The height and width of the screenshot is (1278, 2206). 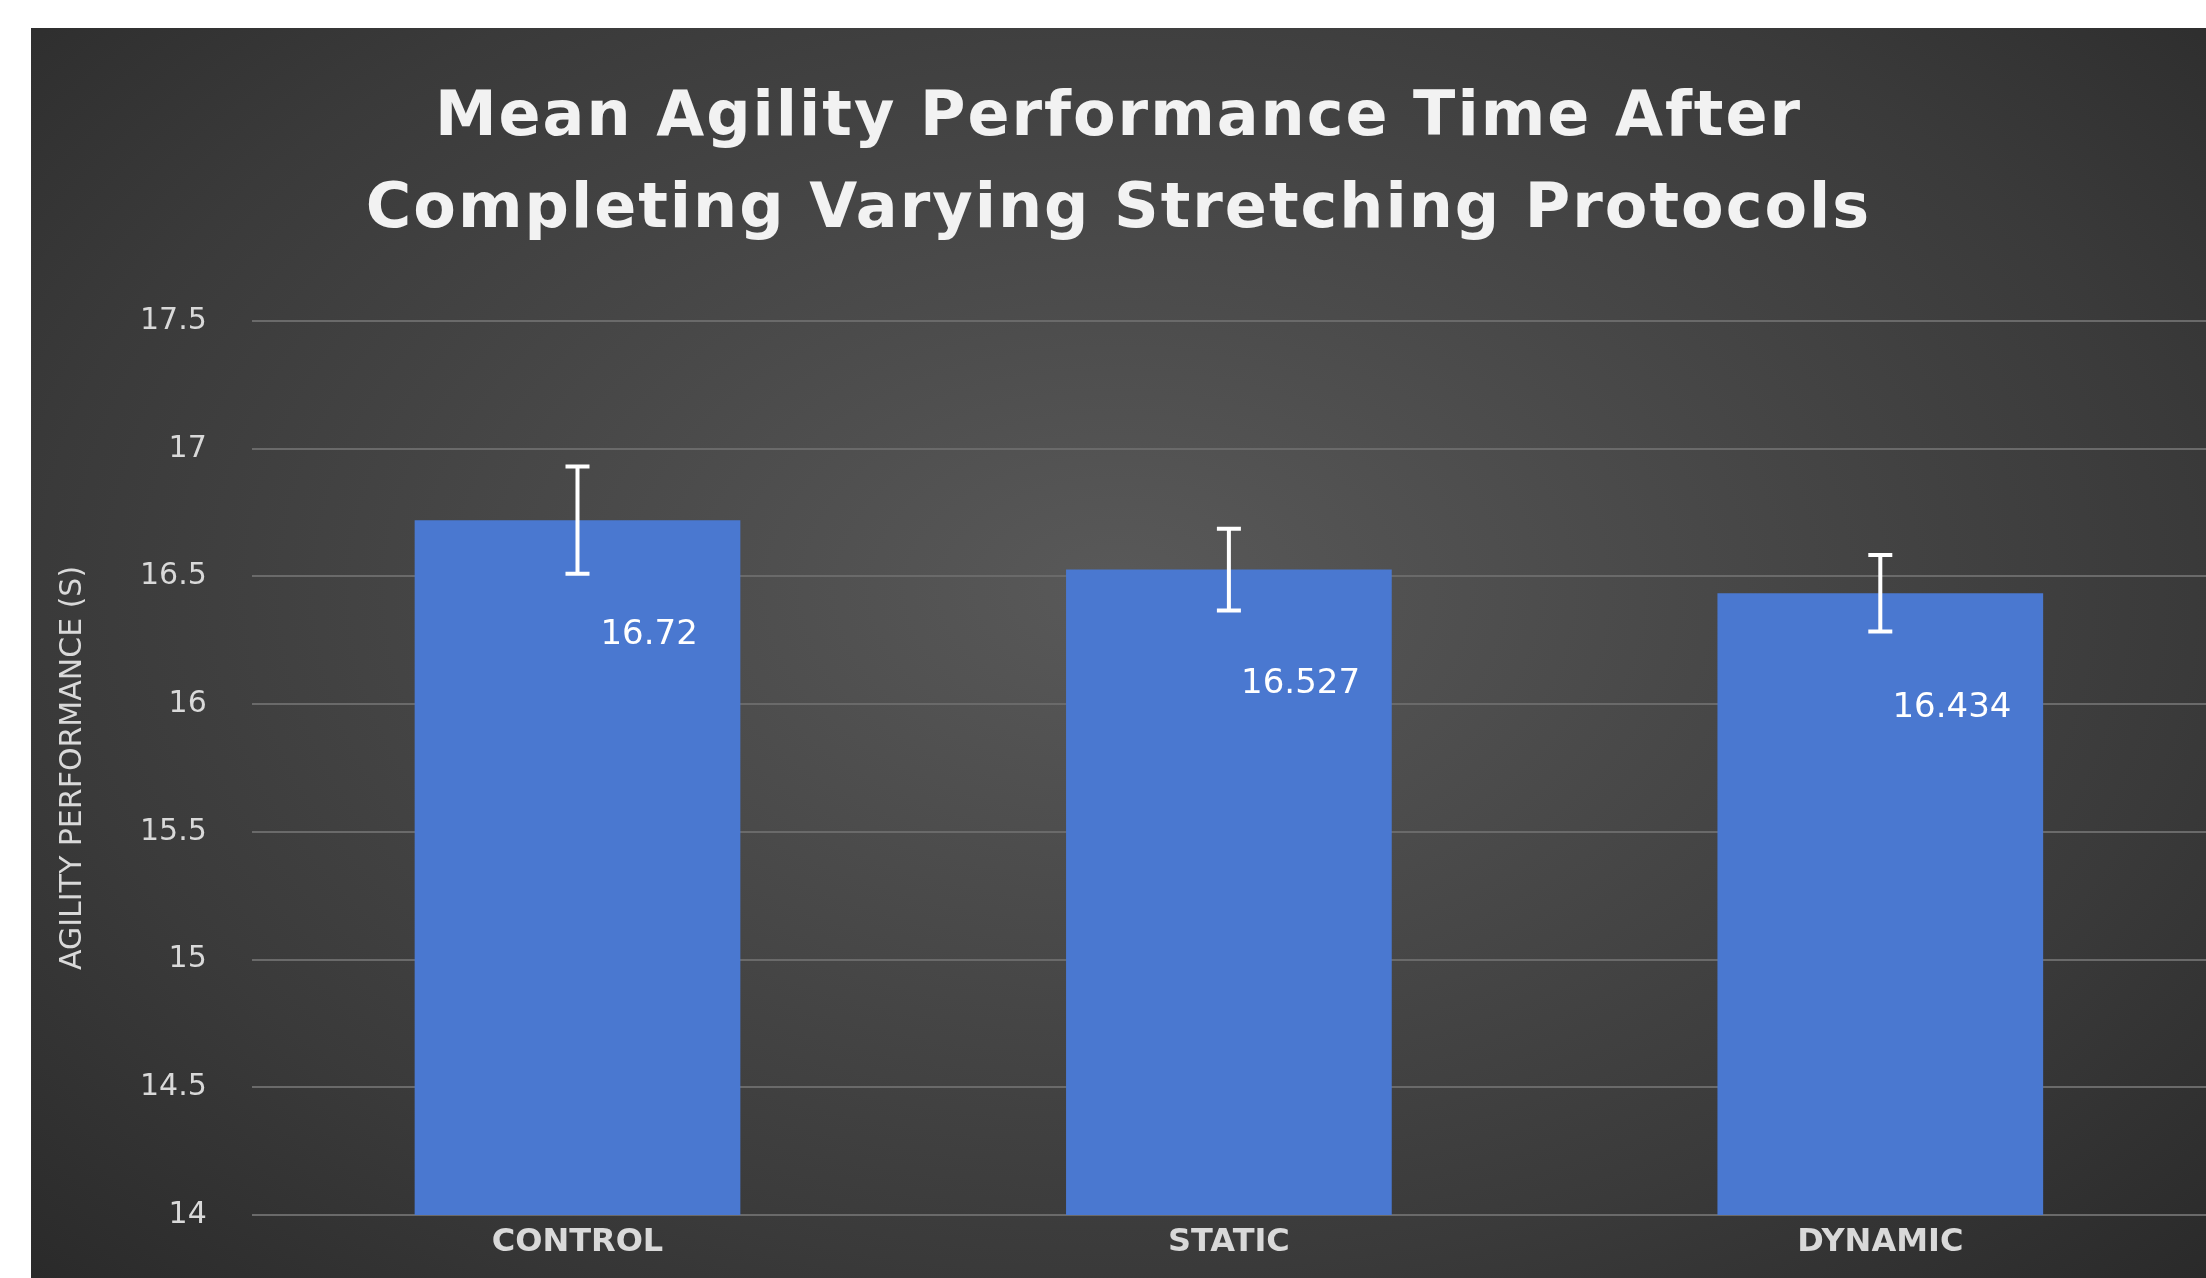 What do you see at coordinates (187, 446) in the screenshot?
I see `y-tick-label: 17` at bounding box center [187, 446].